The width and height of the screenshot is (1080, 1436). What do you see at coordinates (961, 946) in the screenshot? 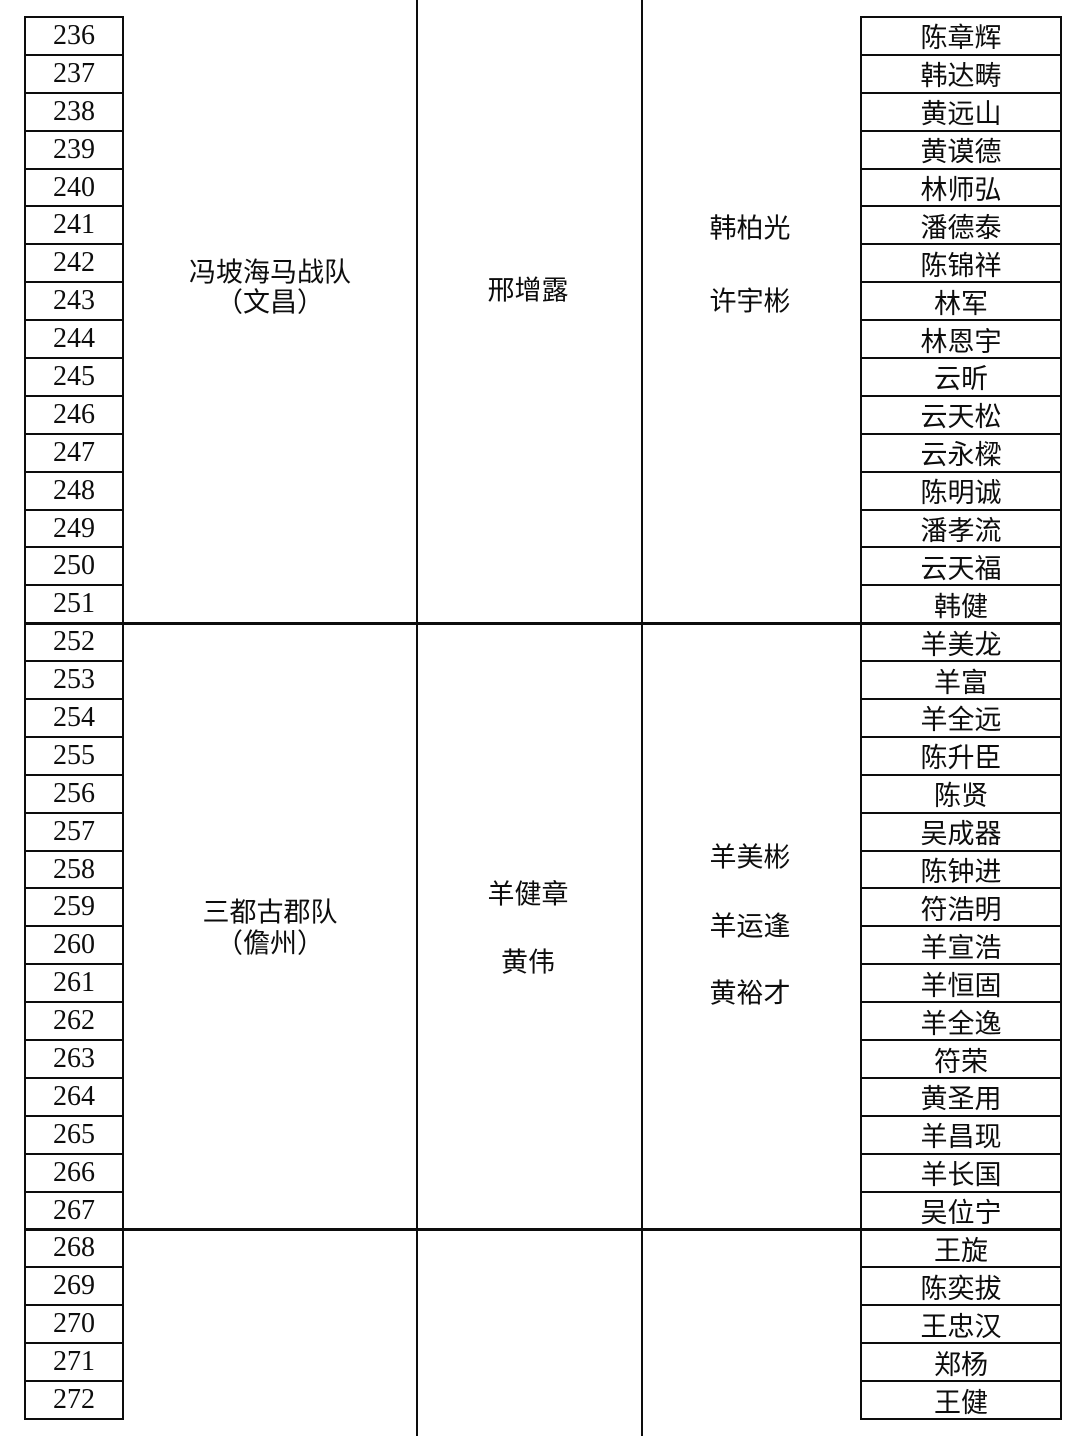
I see `player-name-cell: 羊宣浩` at bounding box center [961, 946].